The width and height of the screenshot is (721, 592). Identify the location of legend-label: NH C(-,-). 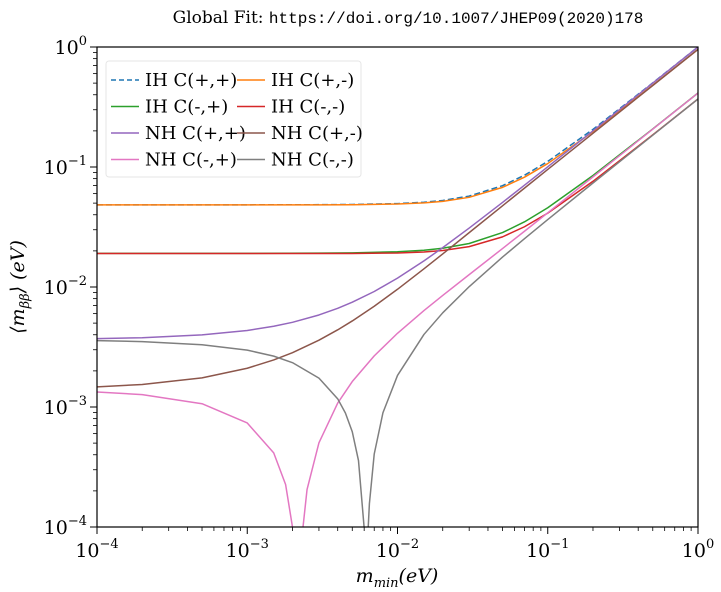
(312, 160).